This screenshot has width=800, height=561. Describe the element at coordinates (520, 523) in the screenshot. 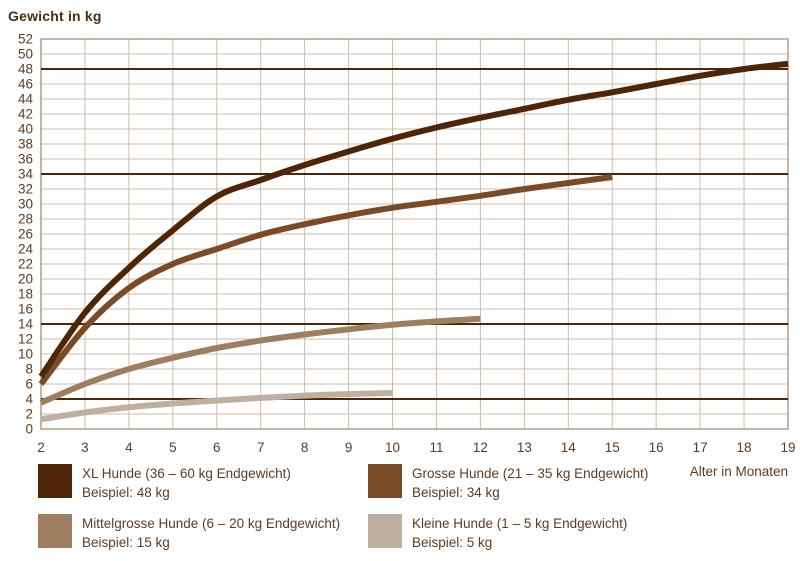

I see `legend-series-name: Kleine Hunde (1 – 5 kg Endgewicht)` at that location.